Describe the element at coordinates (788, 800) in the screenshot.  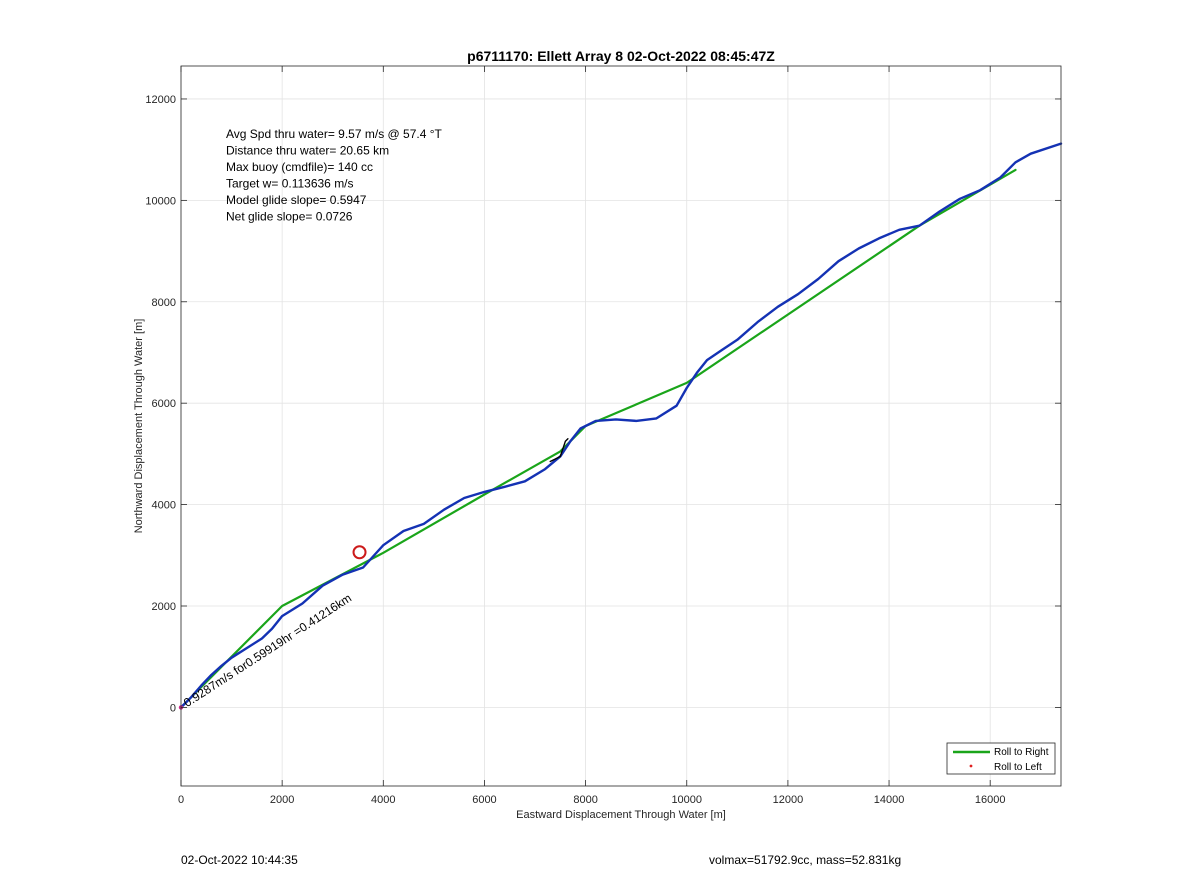
I see `x-tick-label: 12000` at that location.